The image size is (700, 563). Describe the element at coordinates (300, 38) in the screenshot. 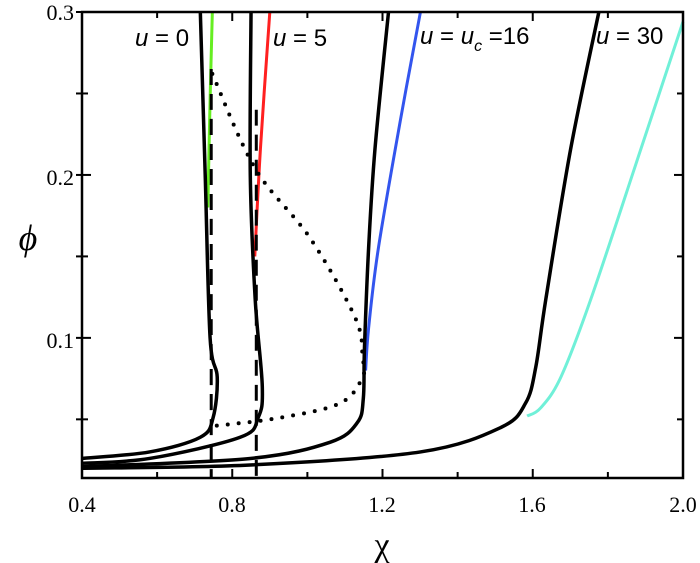

I see `annotation-u5: u = 5` at that location.